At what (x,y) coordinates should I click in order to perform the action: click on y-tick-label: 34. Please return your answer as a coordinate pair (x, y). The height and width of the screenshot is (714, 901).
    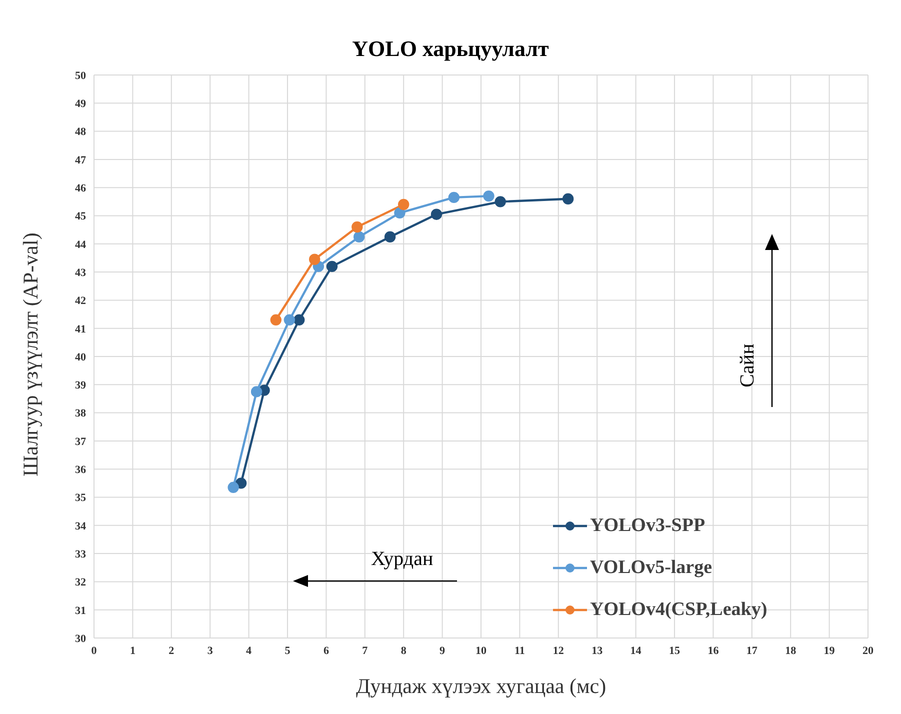
    Looking at the image, I should click on (80, 526).